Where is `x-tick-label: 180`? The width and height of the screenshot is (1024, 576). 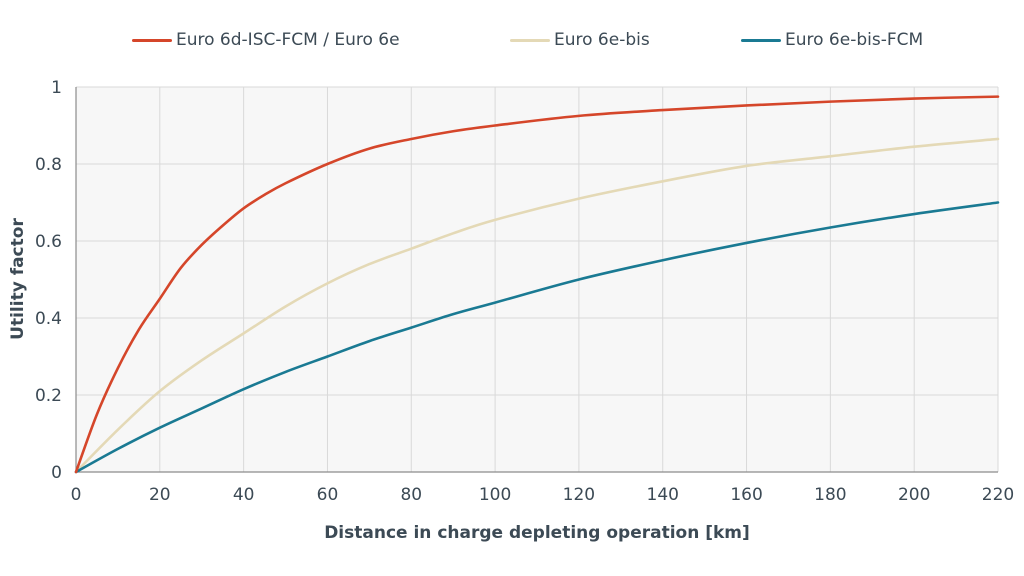 x-tick-label: 180 is located at coordinates (830, 495).